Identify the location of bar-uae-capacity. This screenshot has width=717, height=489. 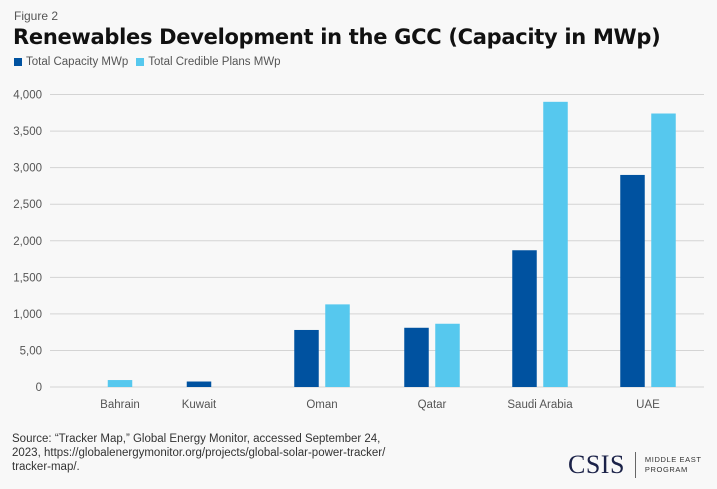
(632, 280).